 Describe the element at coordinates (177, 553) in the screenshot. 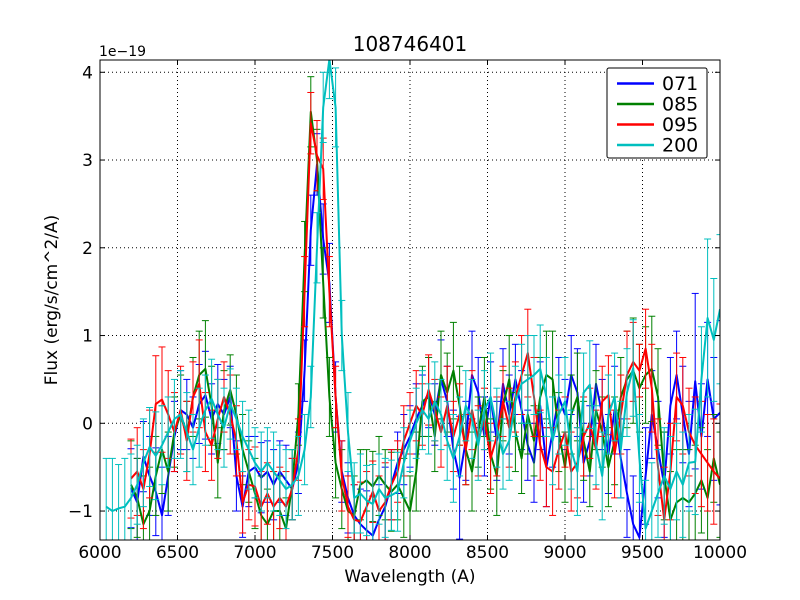

I see `x-tick-label: 6500` at that location.